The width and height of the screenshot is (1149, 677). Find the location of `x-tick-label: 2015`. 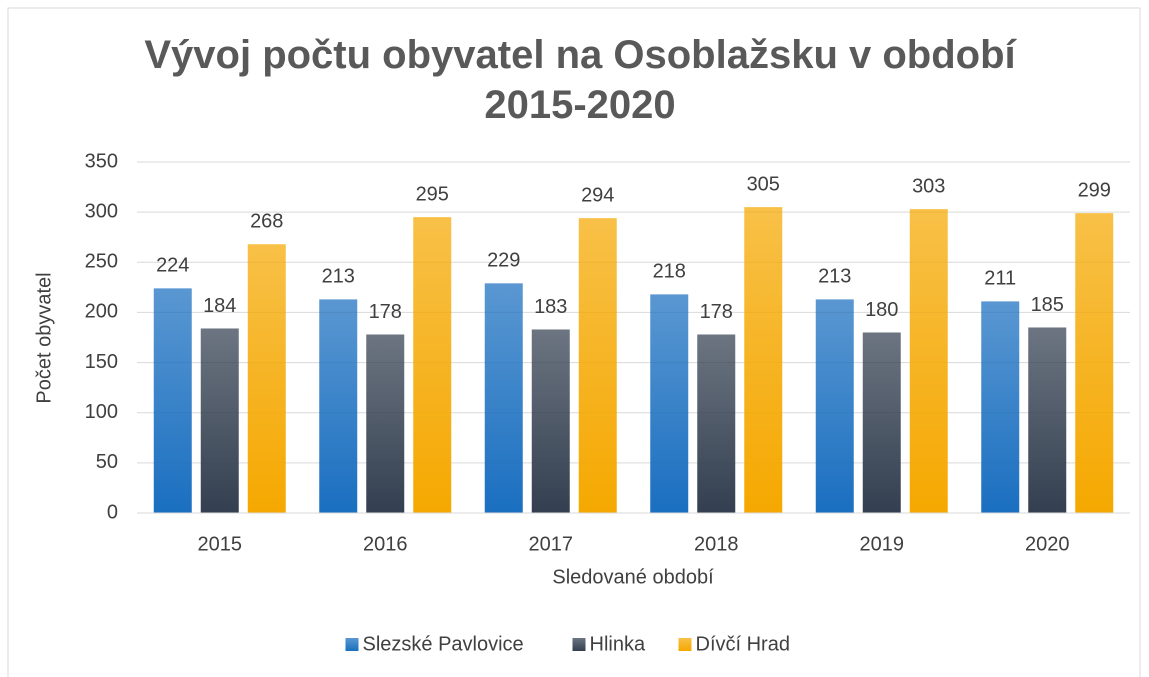

x-tick-label: 2015 is located at coordinates (220, 544).